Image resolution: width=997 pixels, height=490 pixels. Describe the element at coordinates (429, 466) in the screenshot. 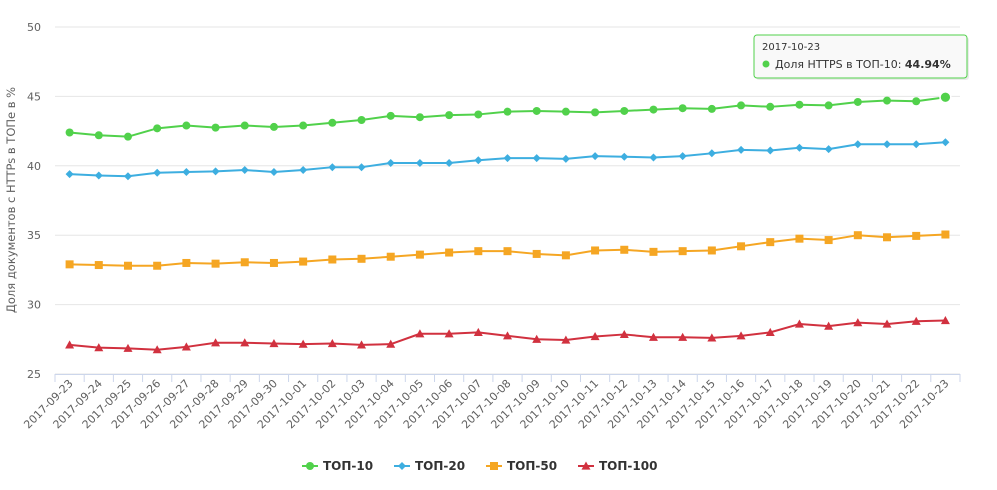

I see `legend-item: ТОП-20` at that location.